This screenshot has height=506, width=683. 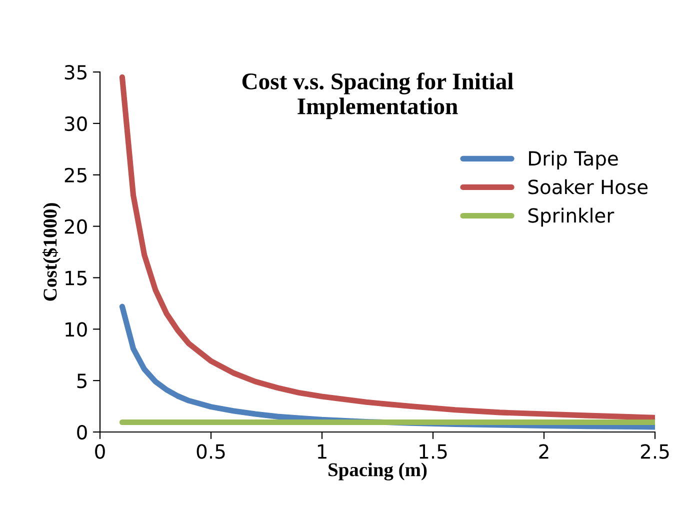 What do you see at coordinates (100, 451) in the screenshot?
I see `x-tick-label: 0` at bounding box center [100, 451].